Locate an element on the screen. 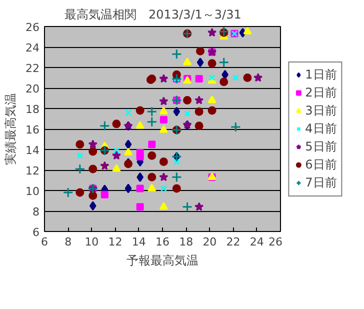 The image size is (364, 309). legend-label: 6日前 is located at coordinates (321, 164).